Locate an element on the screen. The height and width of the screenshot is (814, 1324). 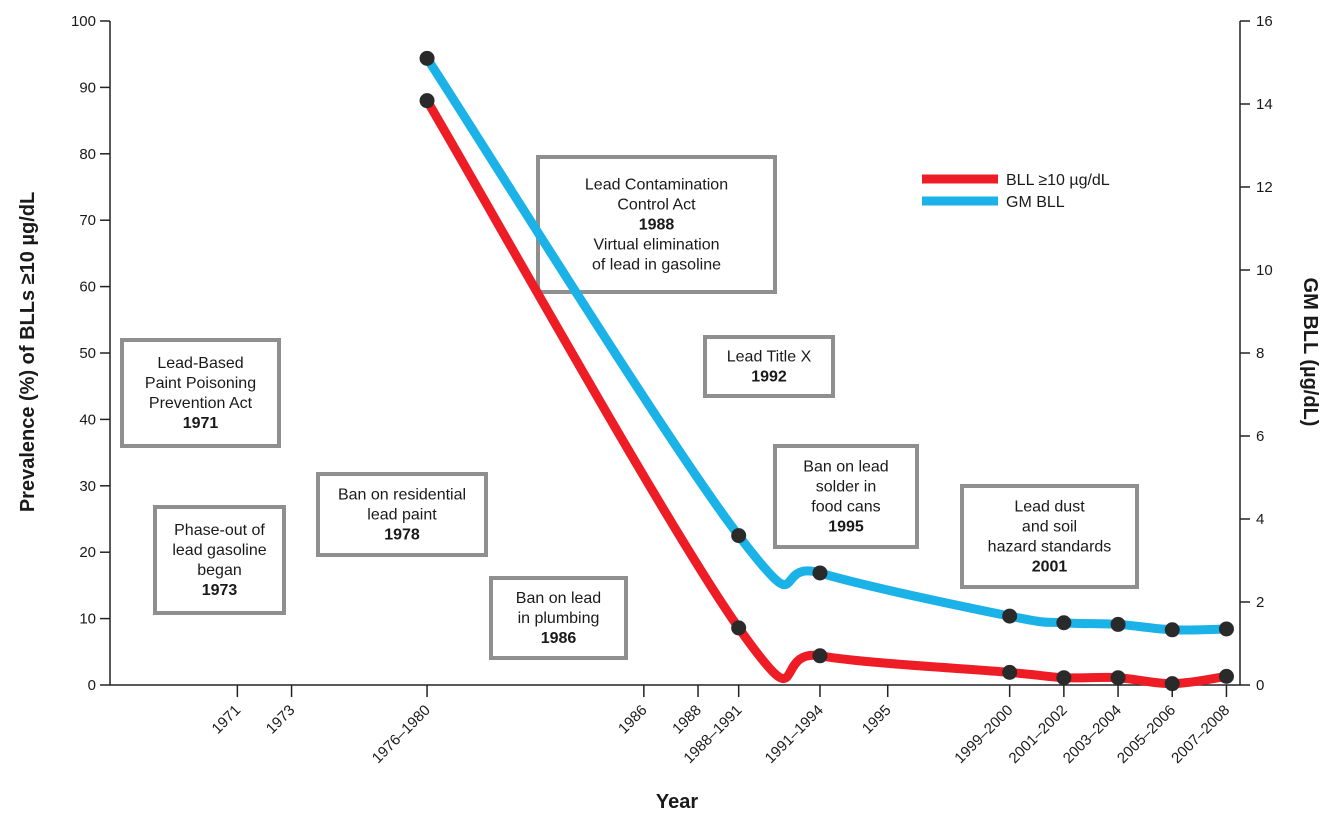
x-tick-label: 1986 is located at coordinates (633, 720).